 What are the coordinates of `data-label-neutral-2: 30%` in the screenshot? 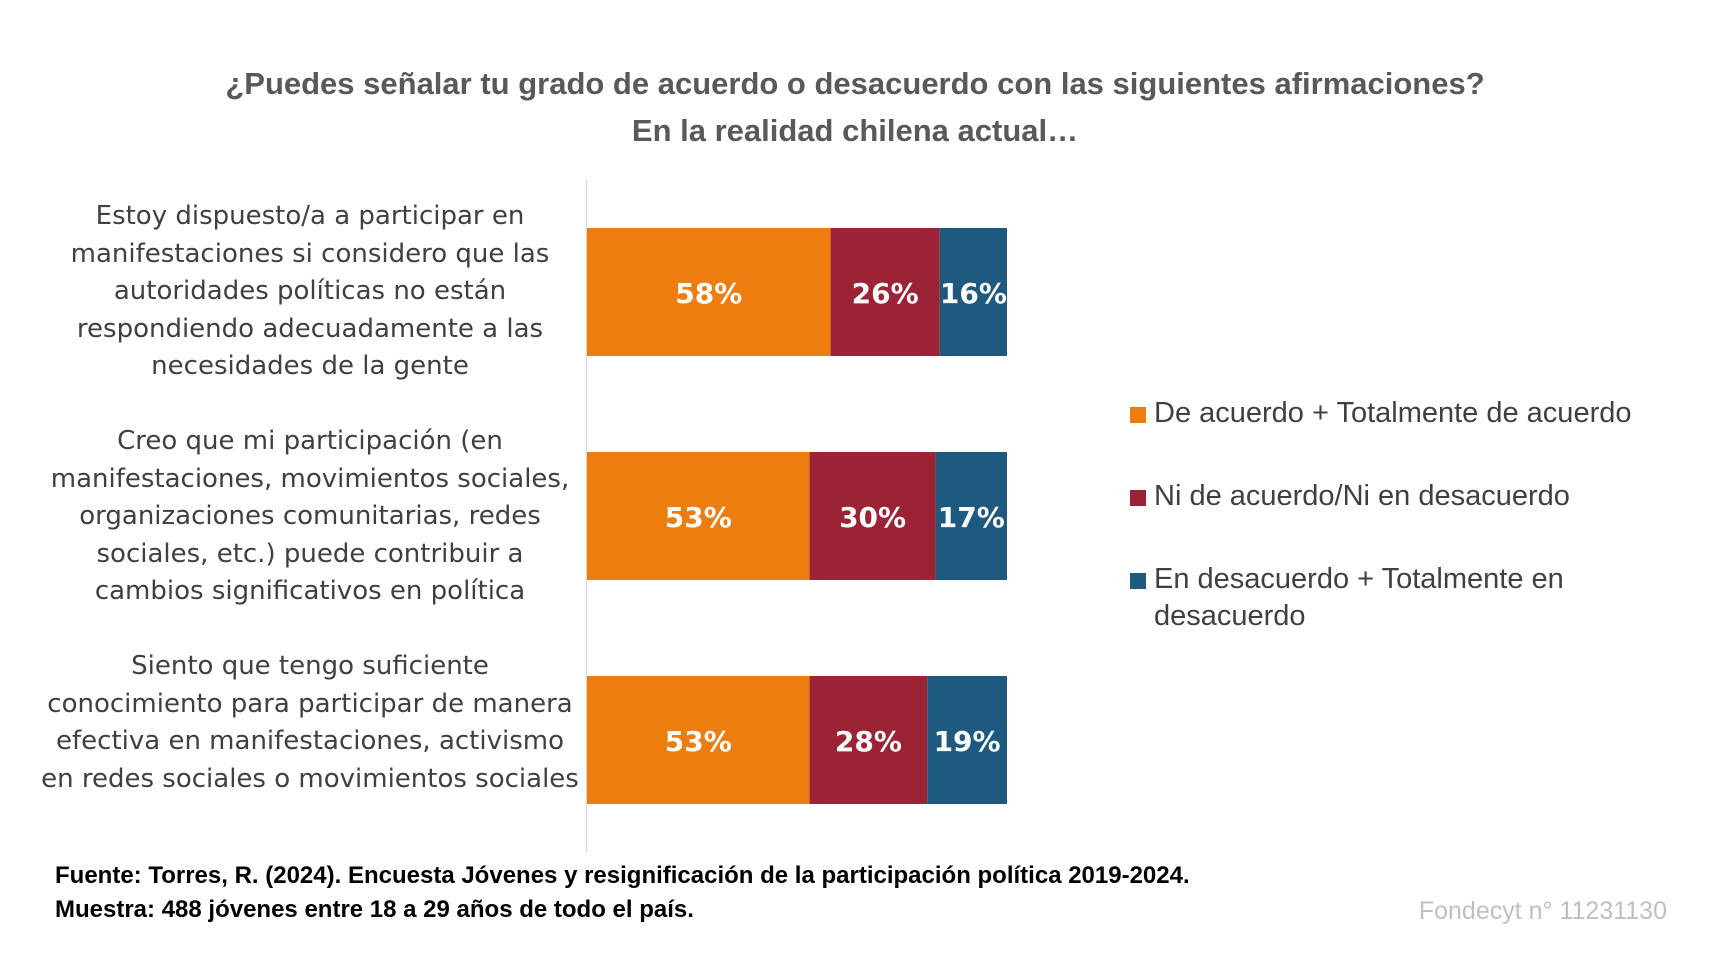 It's located at (872, 517).